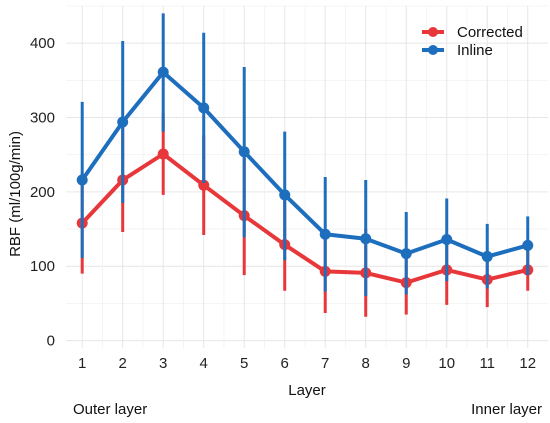  Describe the element at coordinates (204, 363) in the screenshot. I see `x-tick-label: 4` at that location.